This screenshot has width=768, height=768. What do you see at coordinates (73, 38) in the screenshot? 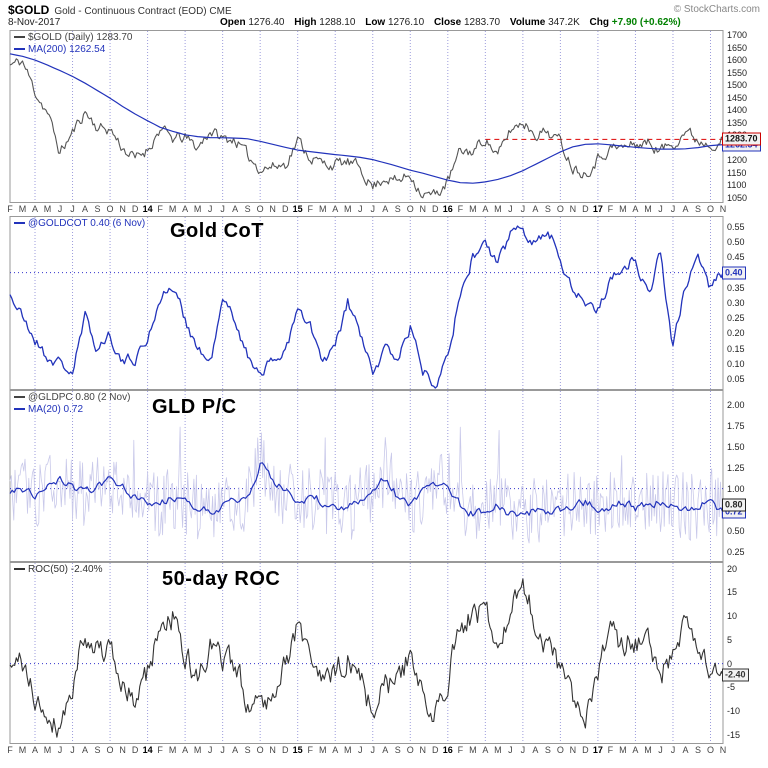
I see `legend-item-gold: $GOLD (Daily) 1283.70` at bounding box center [73, 38].